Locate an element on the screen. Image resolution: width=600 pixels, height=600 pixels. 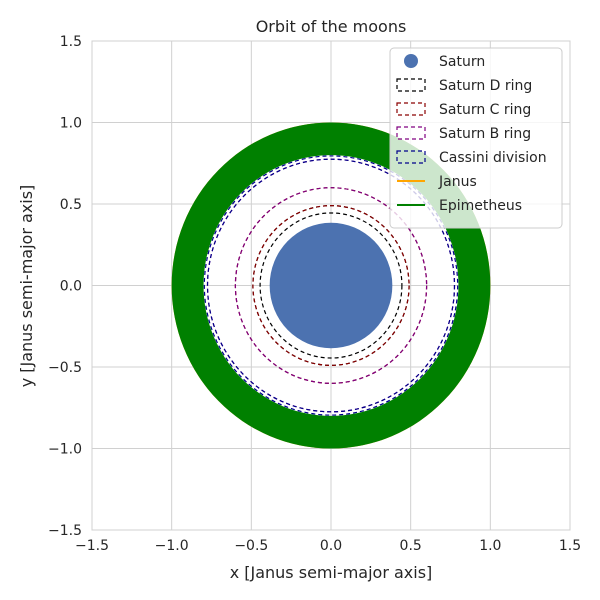
y-tick-label: 1.0 is located at coordinates (71, 124).